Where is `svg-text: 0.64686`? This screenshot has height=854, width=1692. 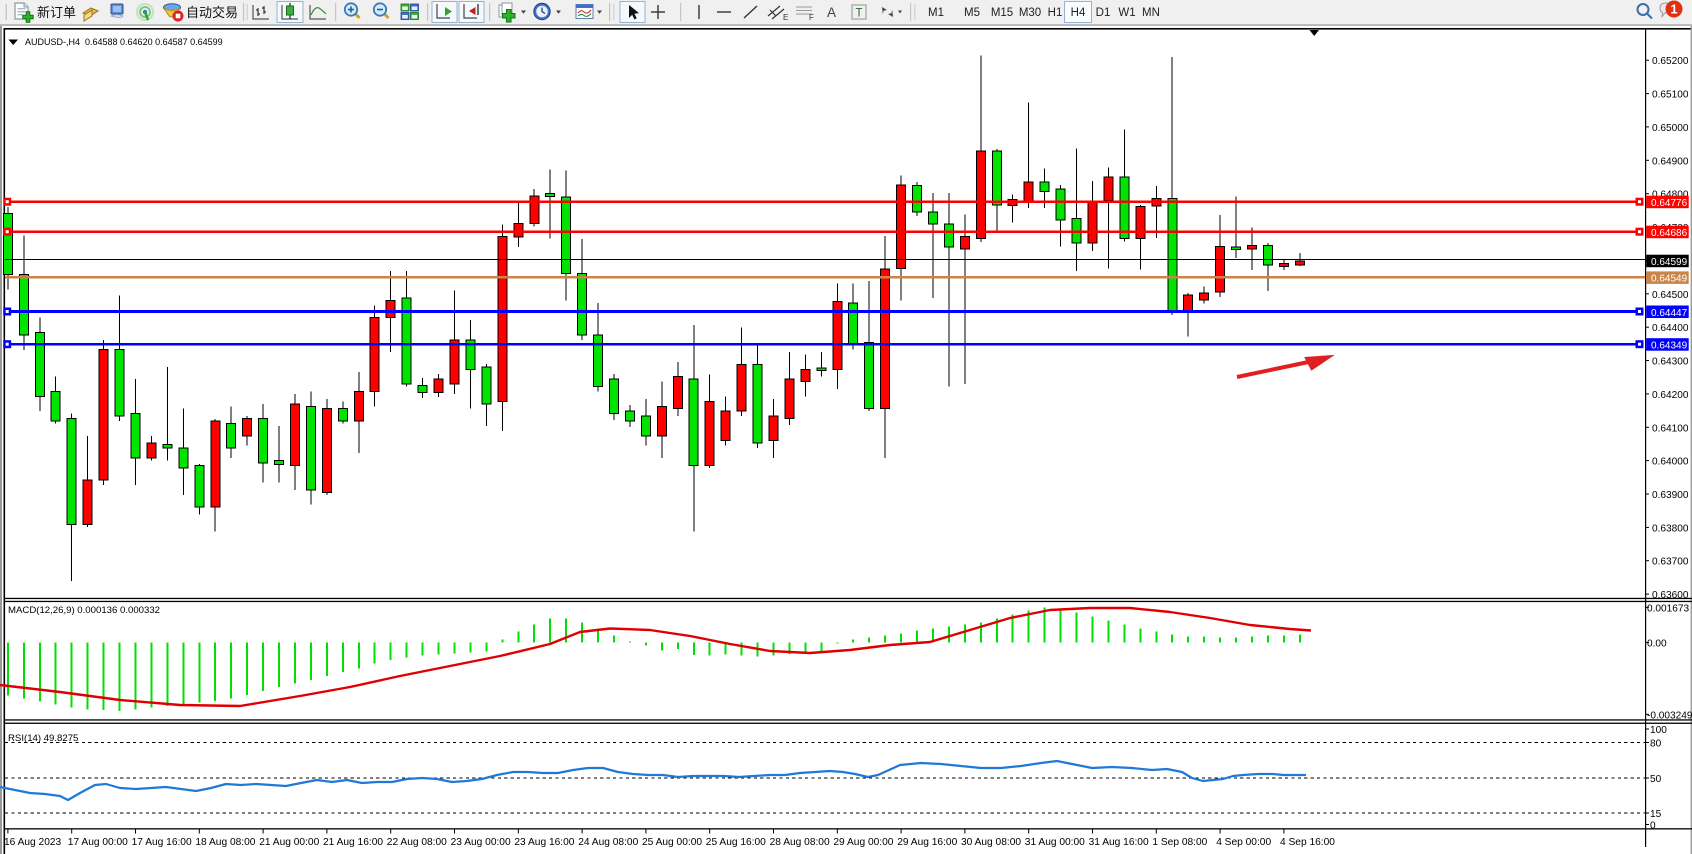
svg-text: 0.64686 is located at coordinates (1669, 233).